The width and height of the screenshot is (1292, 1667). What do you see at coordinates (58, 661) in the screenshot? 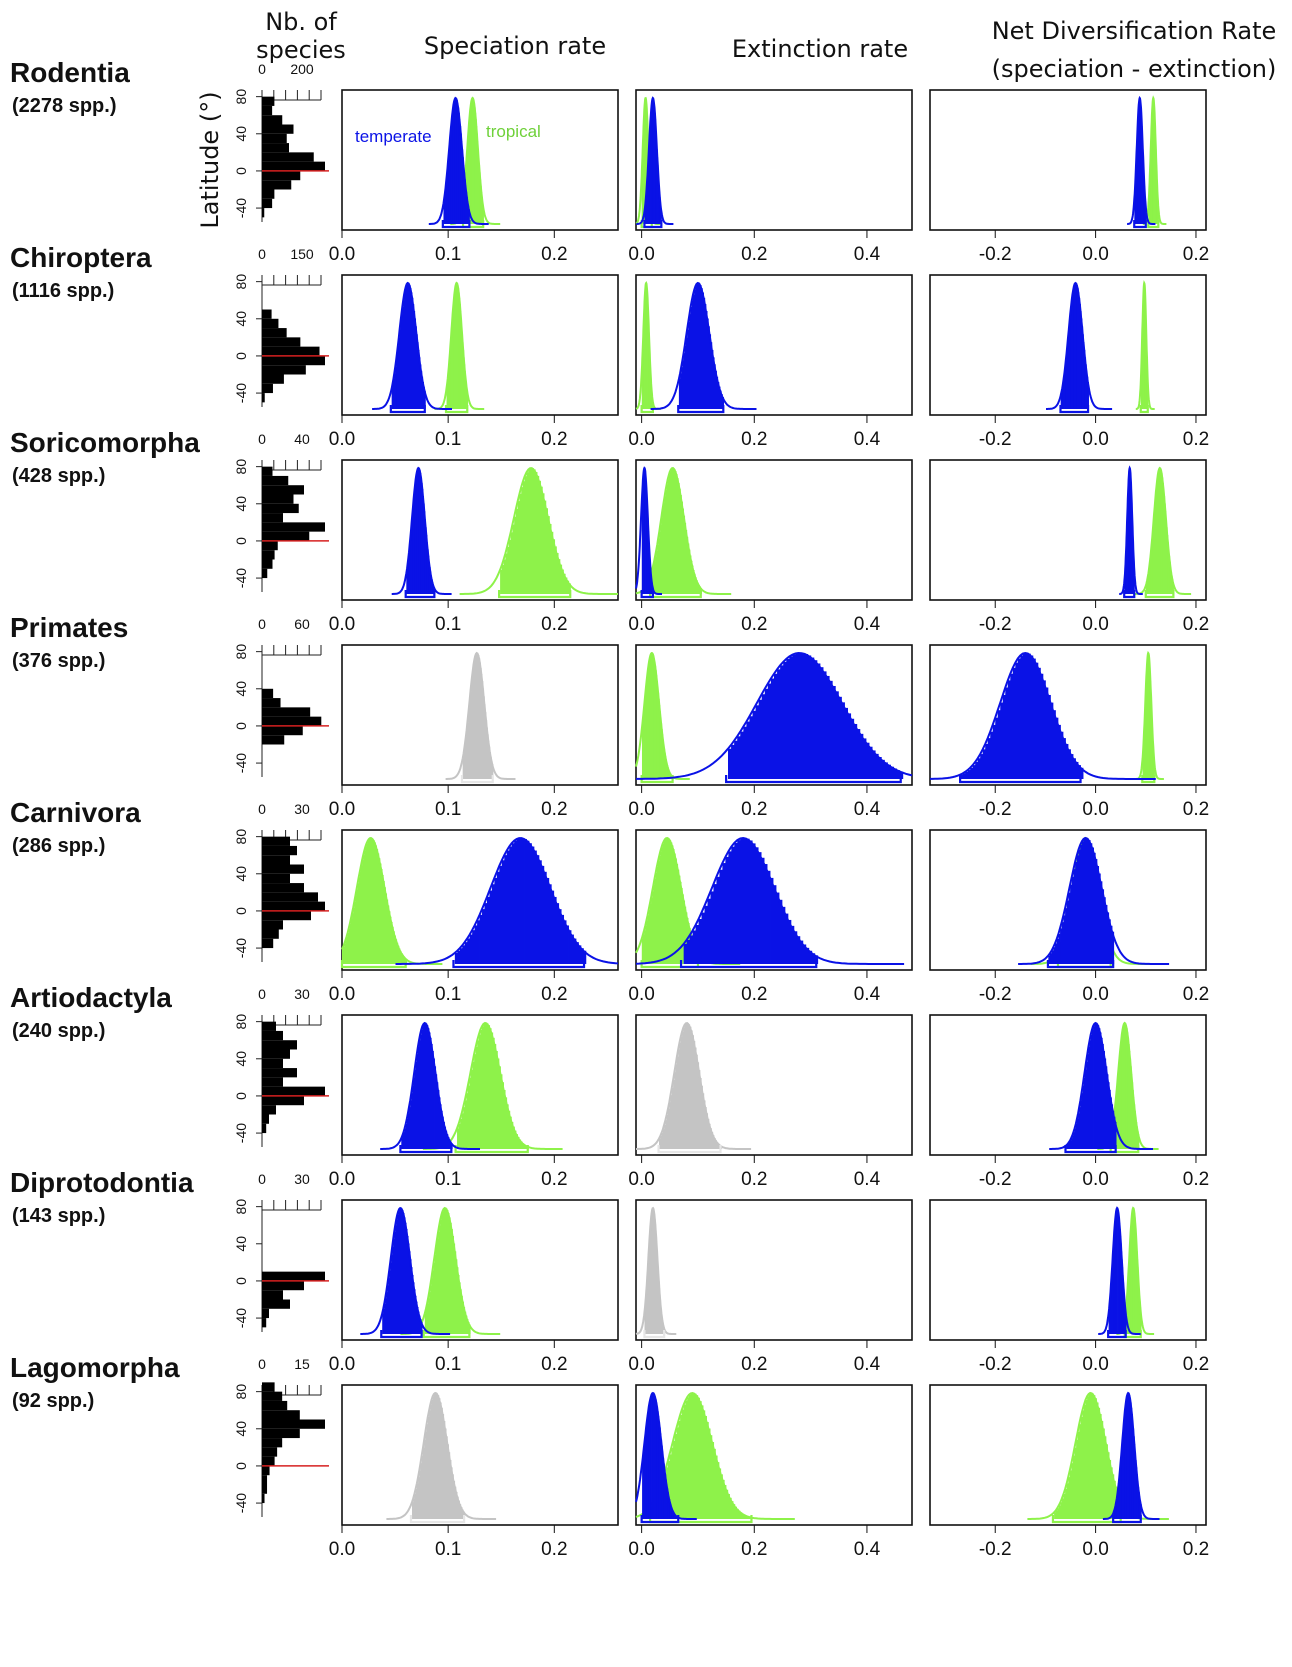
I see `species-count-label: (376 spp.)` at bounding box center [58, 661].